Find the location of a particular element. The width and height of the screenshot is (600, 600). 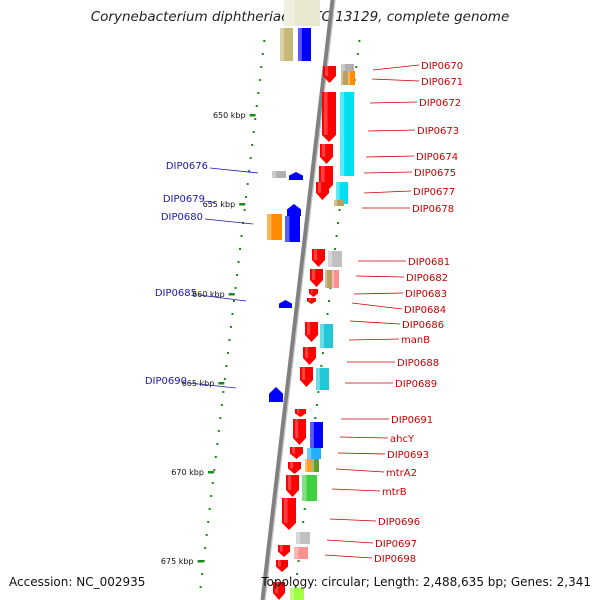

scale-tick-label: 650 kbp is located at coordinates (229, 115).